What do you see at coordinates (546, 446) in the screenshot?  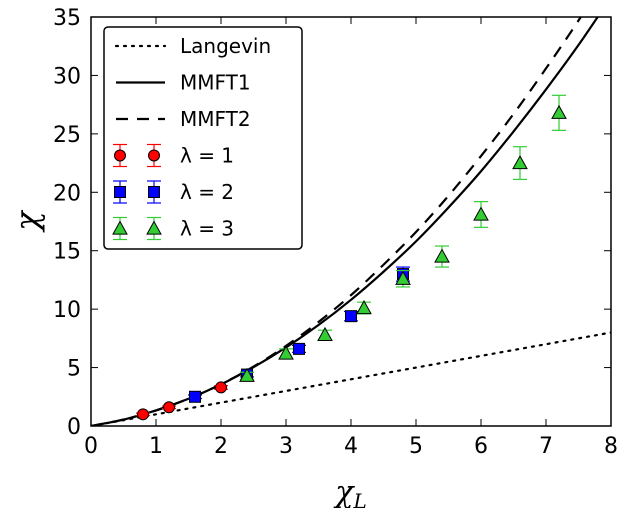 I see `x-tick-label: 7` at bounding box center [546, 446].